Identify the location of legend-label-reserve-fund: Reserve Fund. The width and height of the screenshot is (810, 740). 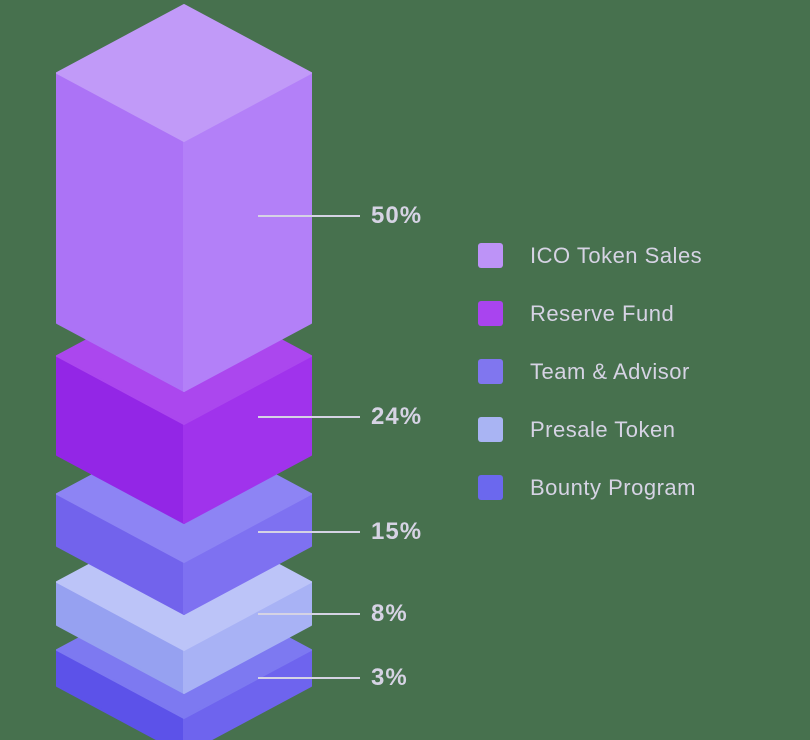
(602, 313).